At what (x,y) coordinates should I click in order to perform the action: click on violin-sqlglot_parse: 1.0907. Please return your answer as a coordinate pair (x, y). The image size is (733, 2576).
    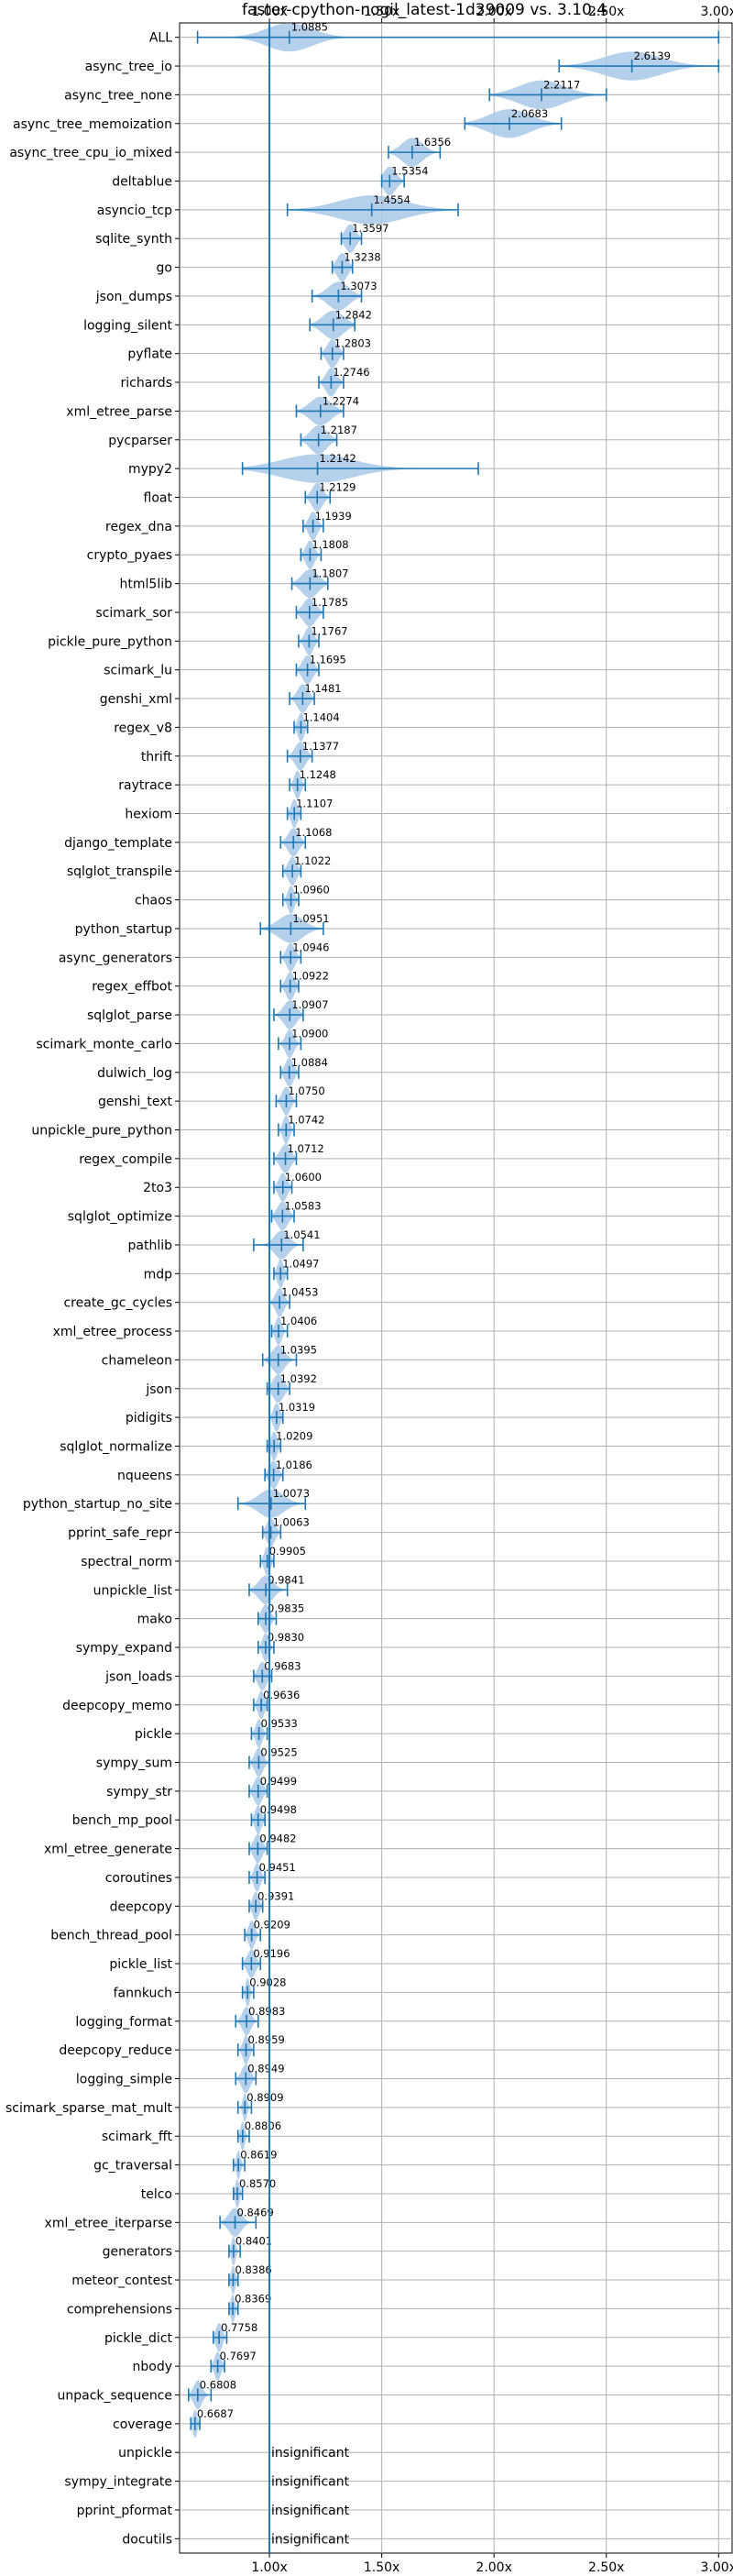
    Looking at the image, I should click on (301, 1014).